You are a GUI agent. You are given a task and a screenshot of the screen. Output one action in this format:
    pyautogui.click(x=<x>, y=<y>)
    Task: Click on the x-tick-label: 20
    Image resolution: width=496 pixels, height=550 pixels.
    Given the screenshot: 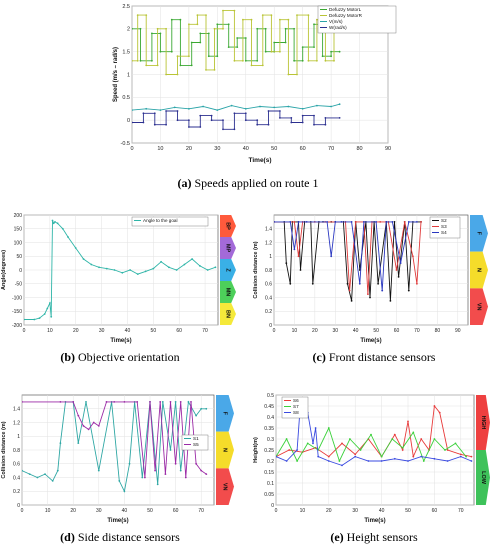 What is the action you would take?
    pyautogui.click(x=315, y=331)
    